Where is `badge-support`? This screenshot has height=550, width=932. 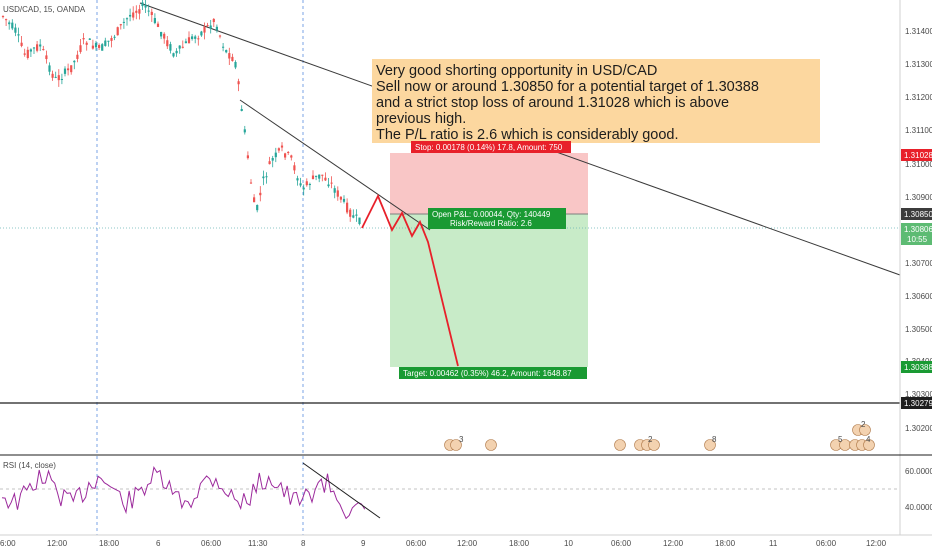
badge-support is located at coordinates (916, 403).